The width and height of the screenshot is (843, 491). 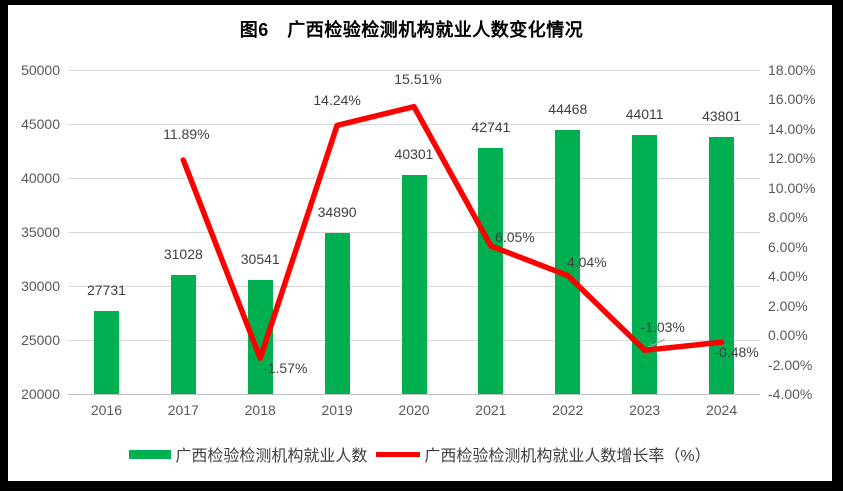 What do you see at coordinates (645, 410) in the screenshot?
I see `x-axis-label-2023: 2023` at bounding box center [645, 410].